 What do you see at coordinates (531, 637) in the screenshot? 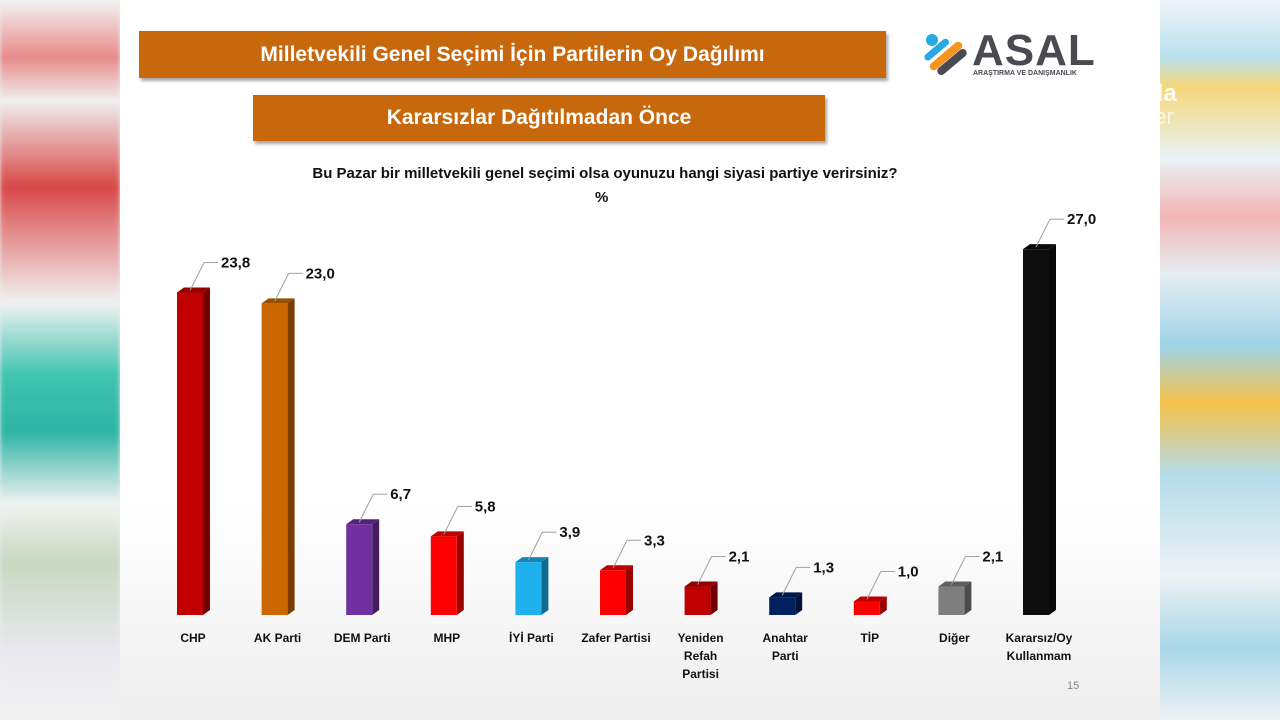
I see `category-label: İYİ Parti` at bounding box center [531, 637].